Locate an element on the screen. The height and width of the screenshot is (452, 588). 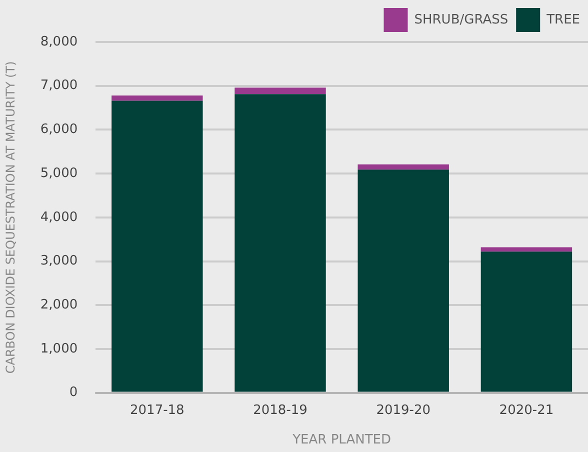
y-tick-label: 3,000 is located at coordinates (59, 261).